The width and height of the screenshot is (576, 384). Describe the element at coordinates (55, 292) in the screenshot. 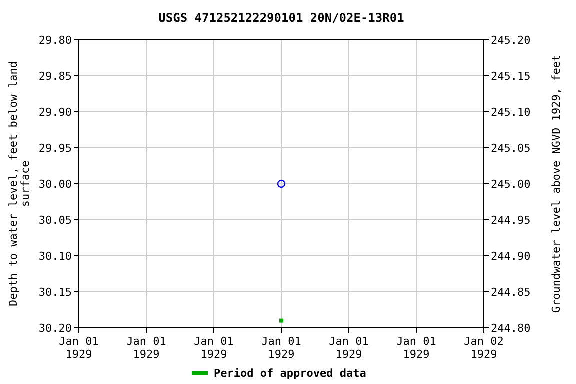

I see `y-tick-label: 30.15` at that location.